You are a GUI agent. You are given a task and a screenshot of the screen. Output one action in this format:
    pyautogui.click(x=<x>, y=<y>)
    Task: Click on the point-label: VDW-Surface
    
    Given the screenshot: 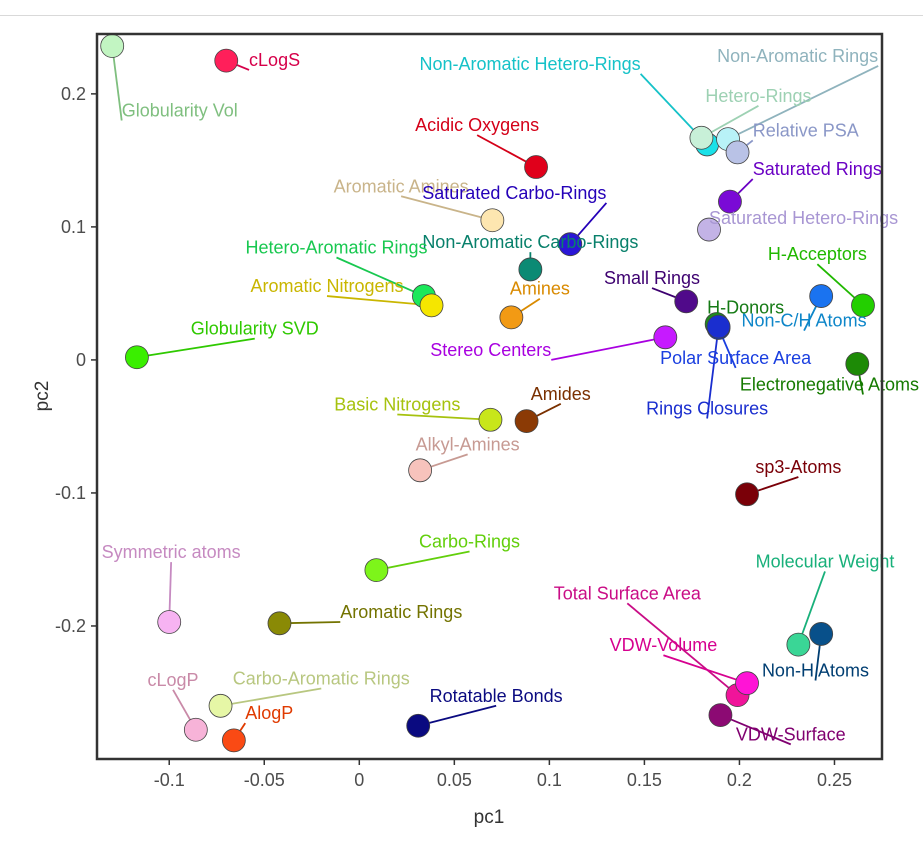 What is the action you would take?
    pyautogui.click(x=791, y=734)
    